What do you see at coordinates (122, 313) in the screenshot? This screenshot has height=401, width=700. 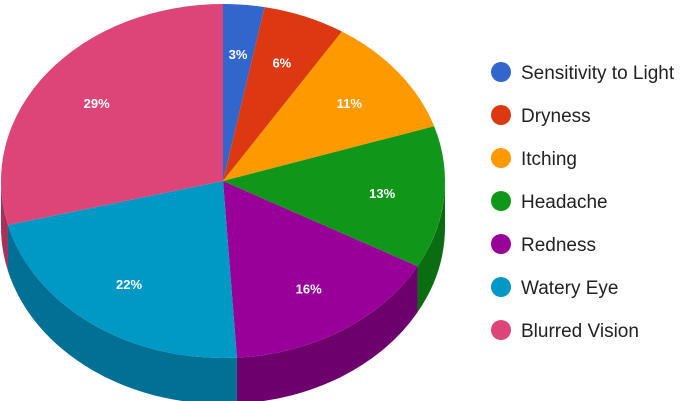 I see `pie-side-watery-eye` at bounding box center [122, 313].